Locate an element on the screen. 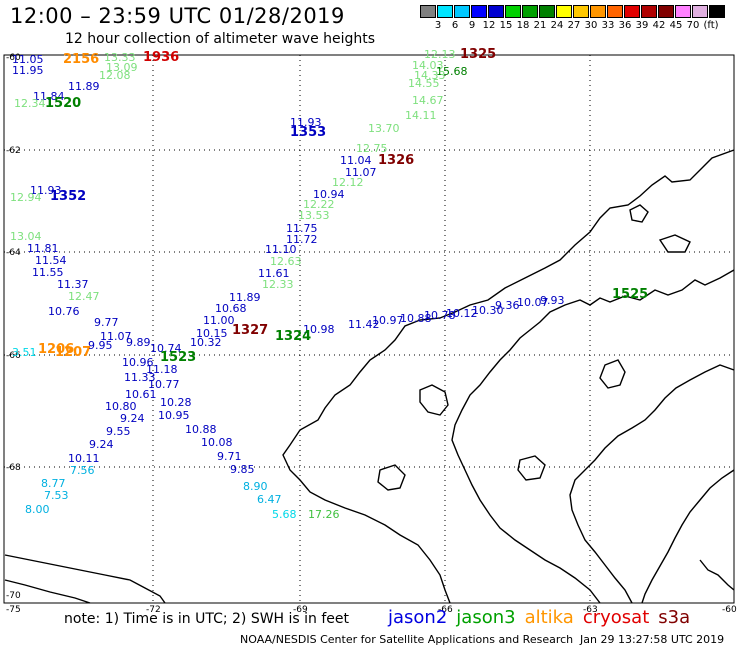 Image resolution: width=740 pixels, height=650 pixels. wave-height-label: 12.08 is located at coordinates (115, 75).